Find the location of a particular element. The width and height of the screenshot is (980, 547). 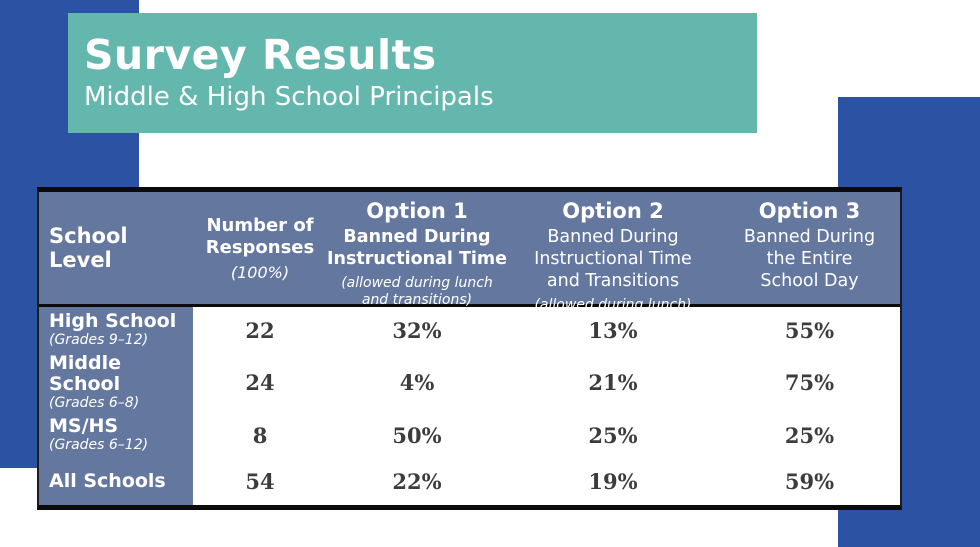

slide-subtitle: Middle & High School Principals is located at coordinates (289, 97).